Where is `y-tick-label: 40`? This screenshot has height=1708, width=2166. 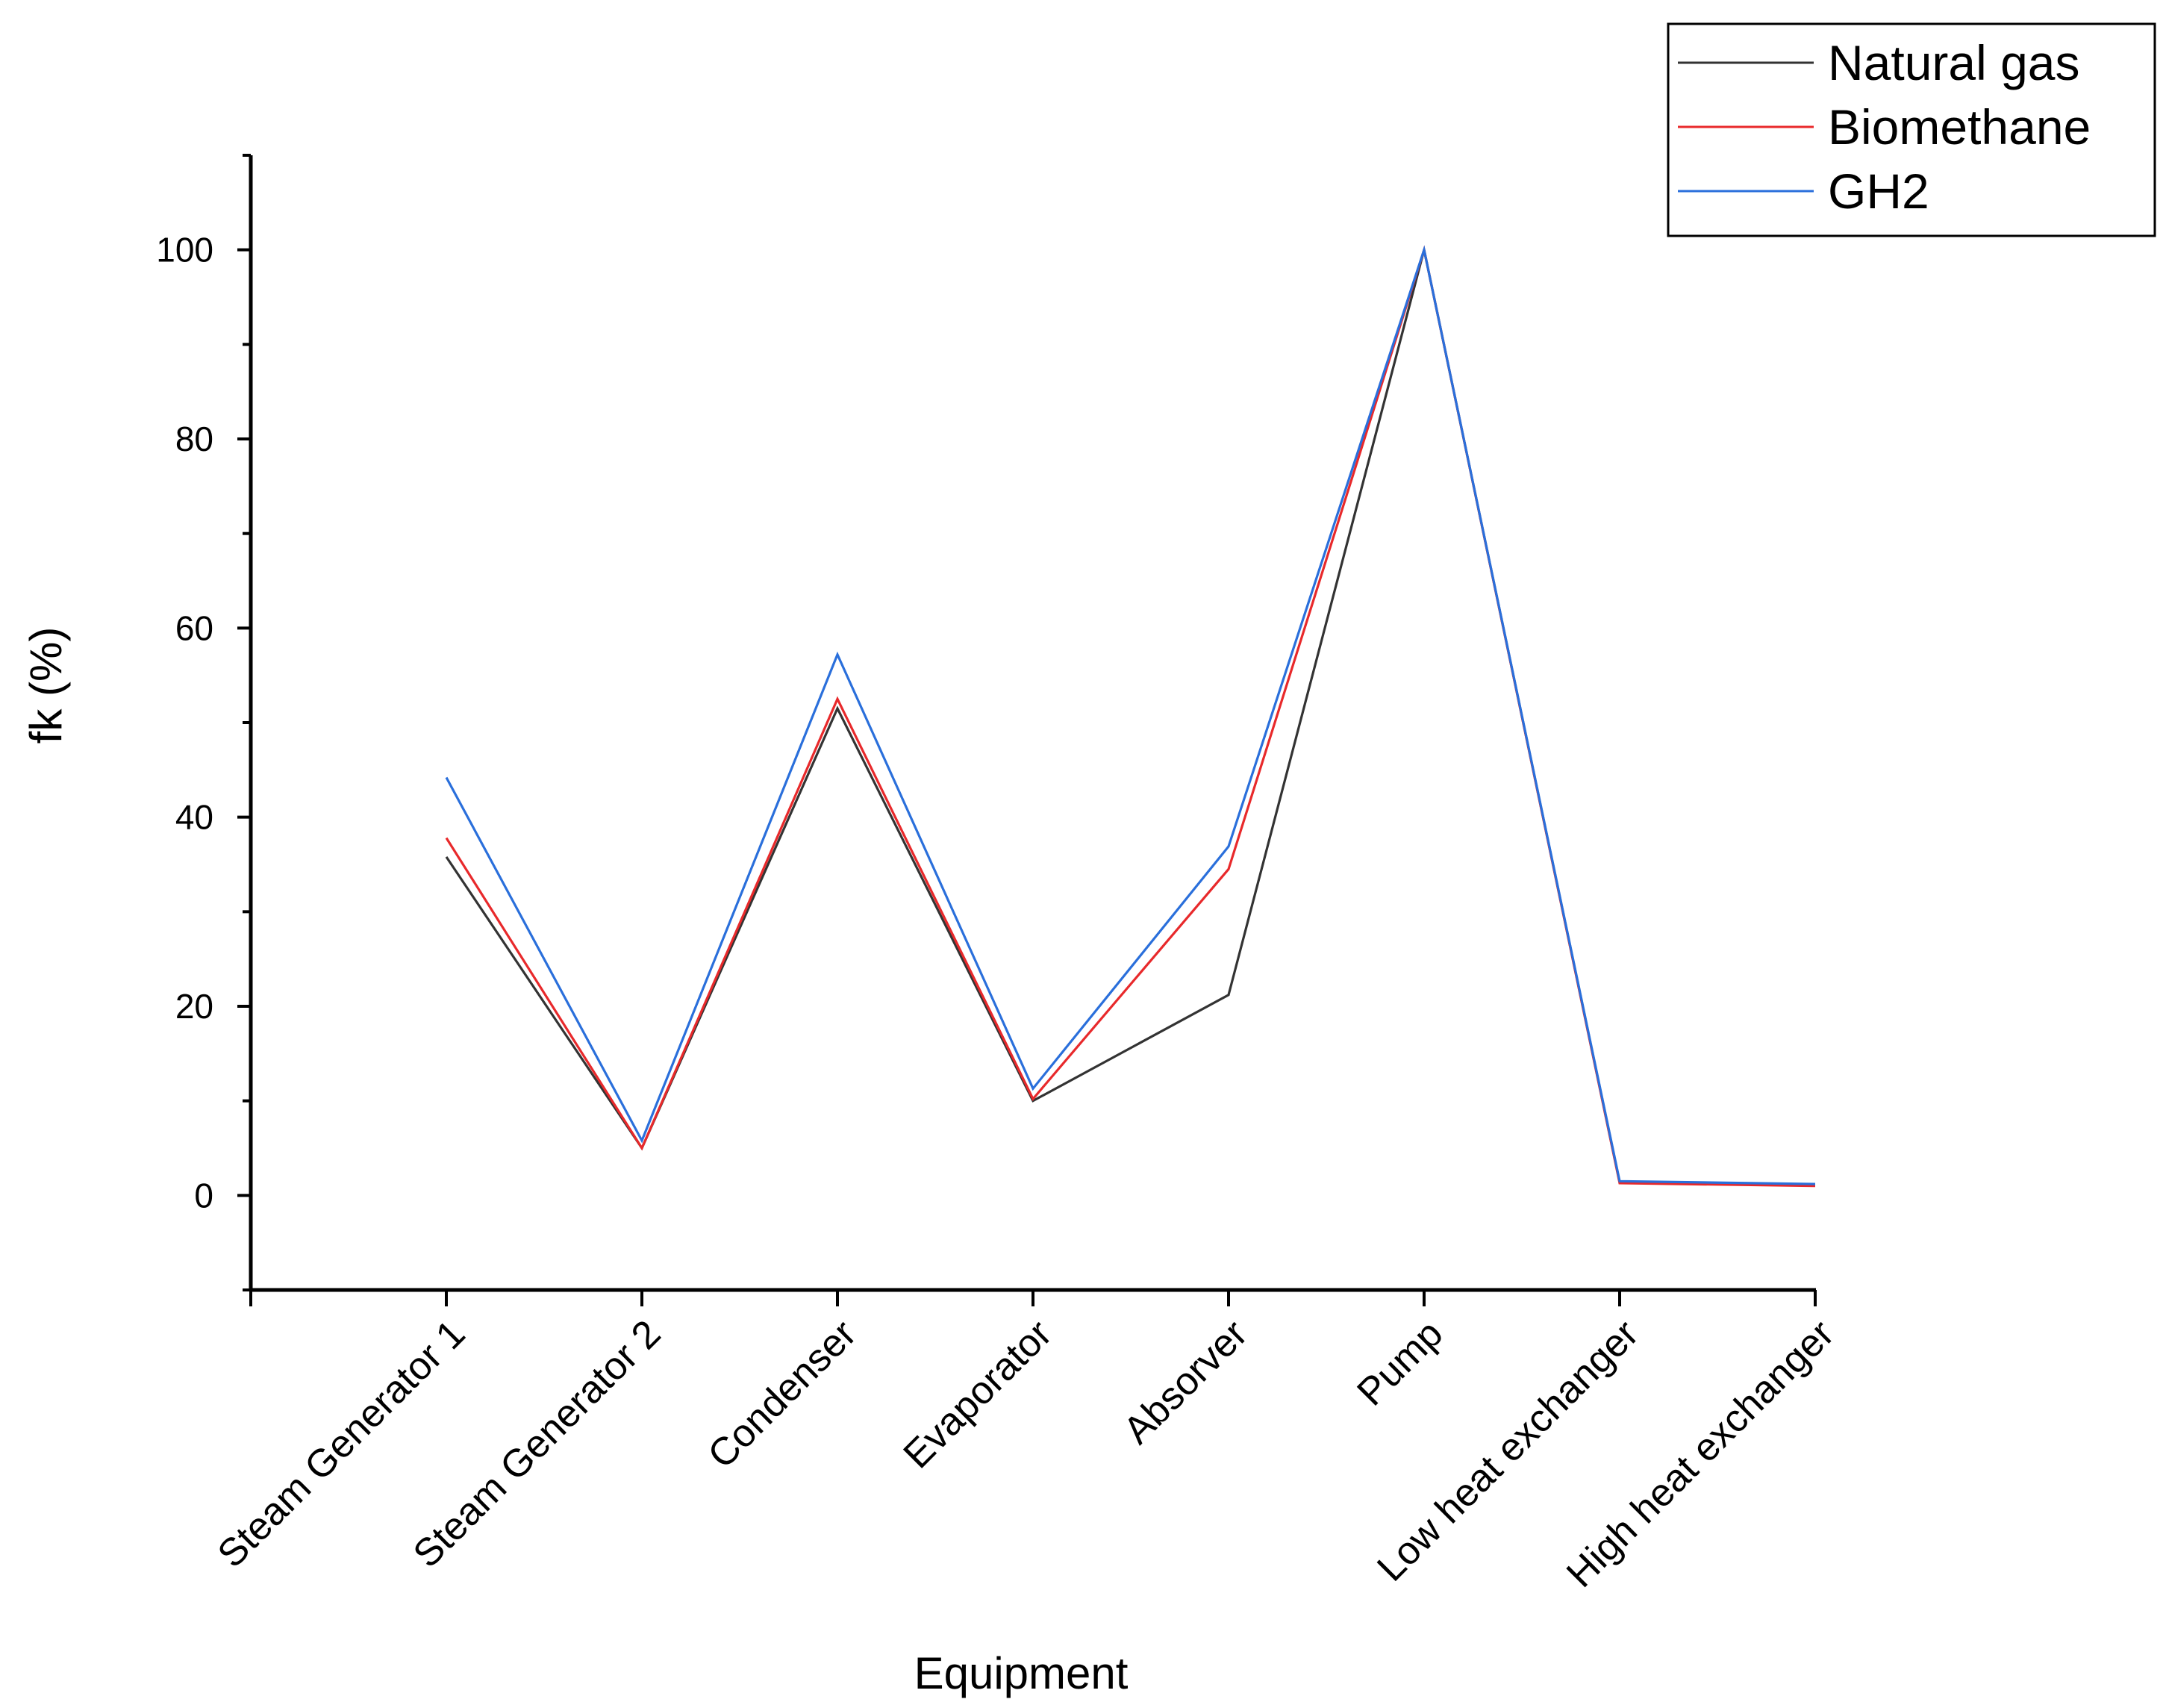 y-tick-label: 40 is located at coordinates (194, 817).